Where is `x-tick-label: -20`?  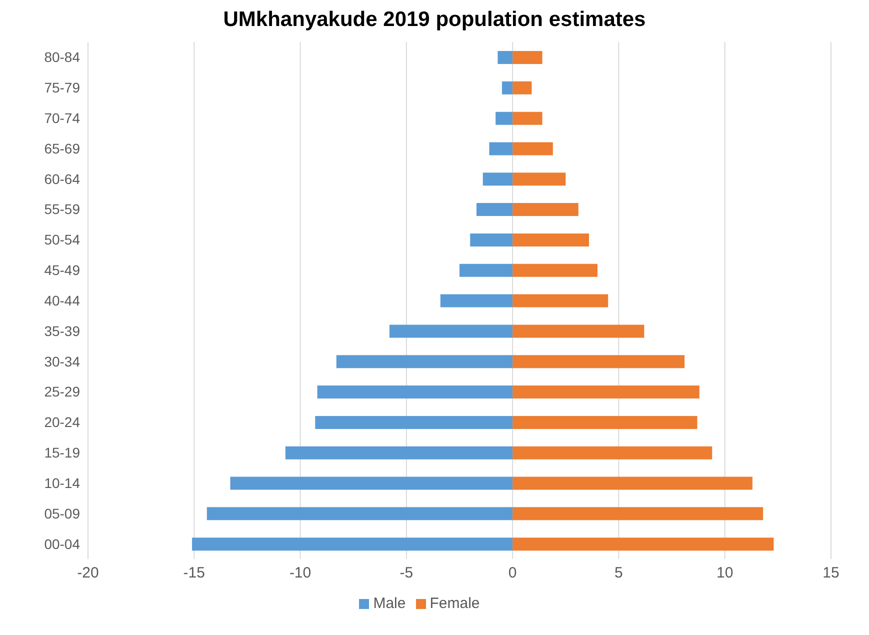
x-tick-label: -20 is located at coordinates (88, 573).